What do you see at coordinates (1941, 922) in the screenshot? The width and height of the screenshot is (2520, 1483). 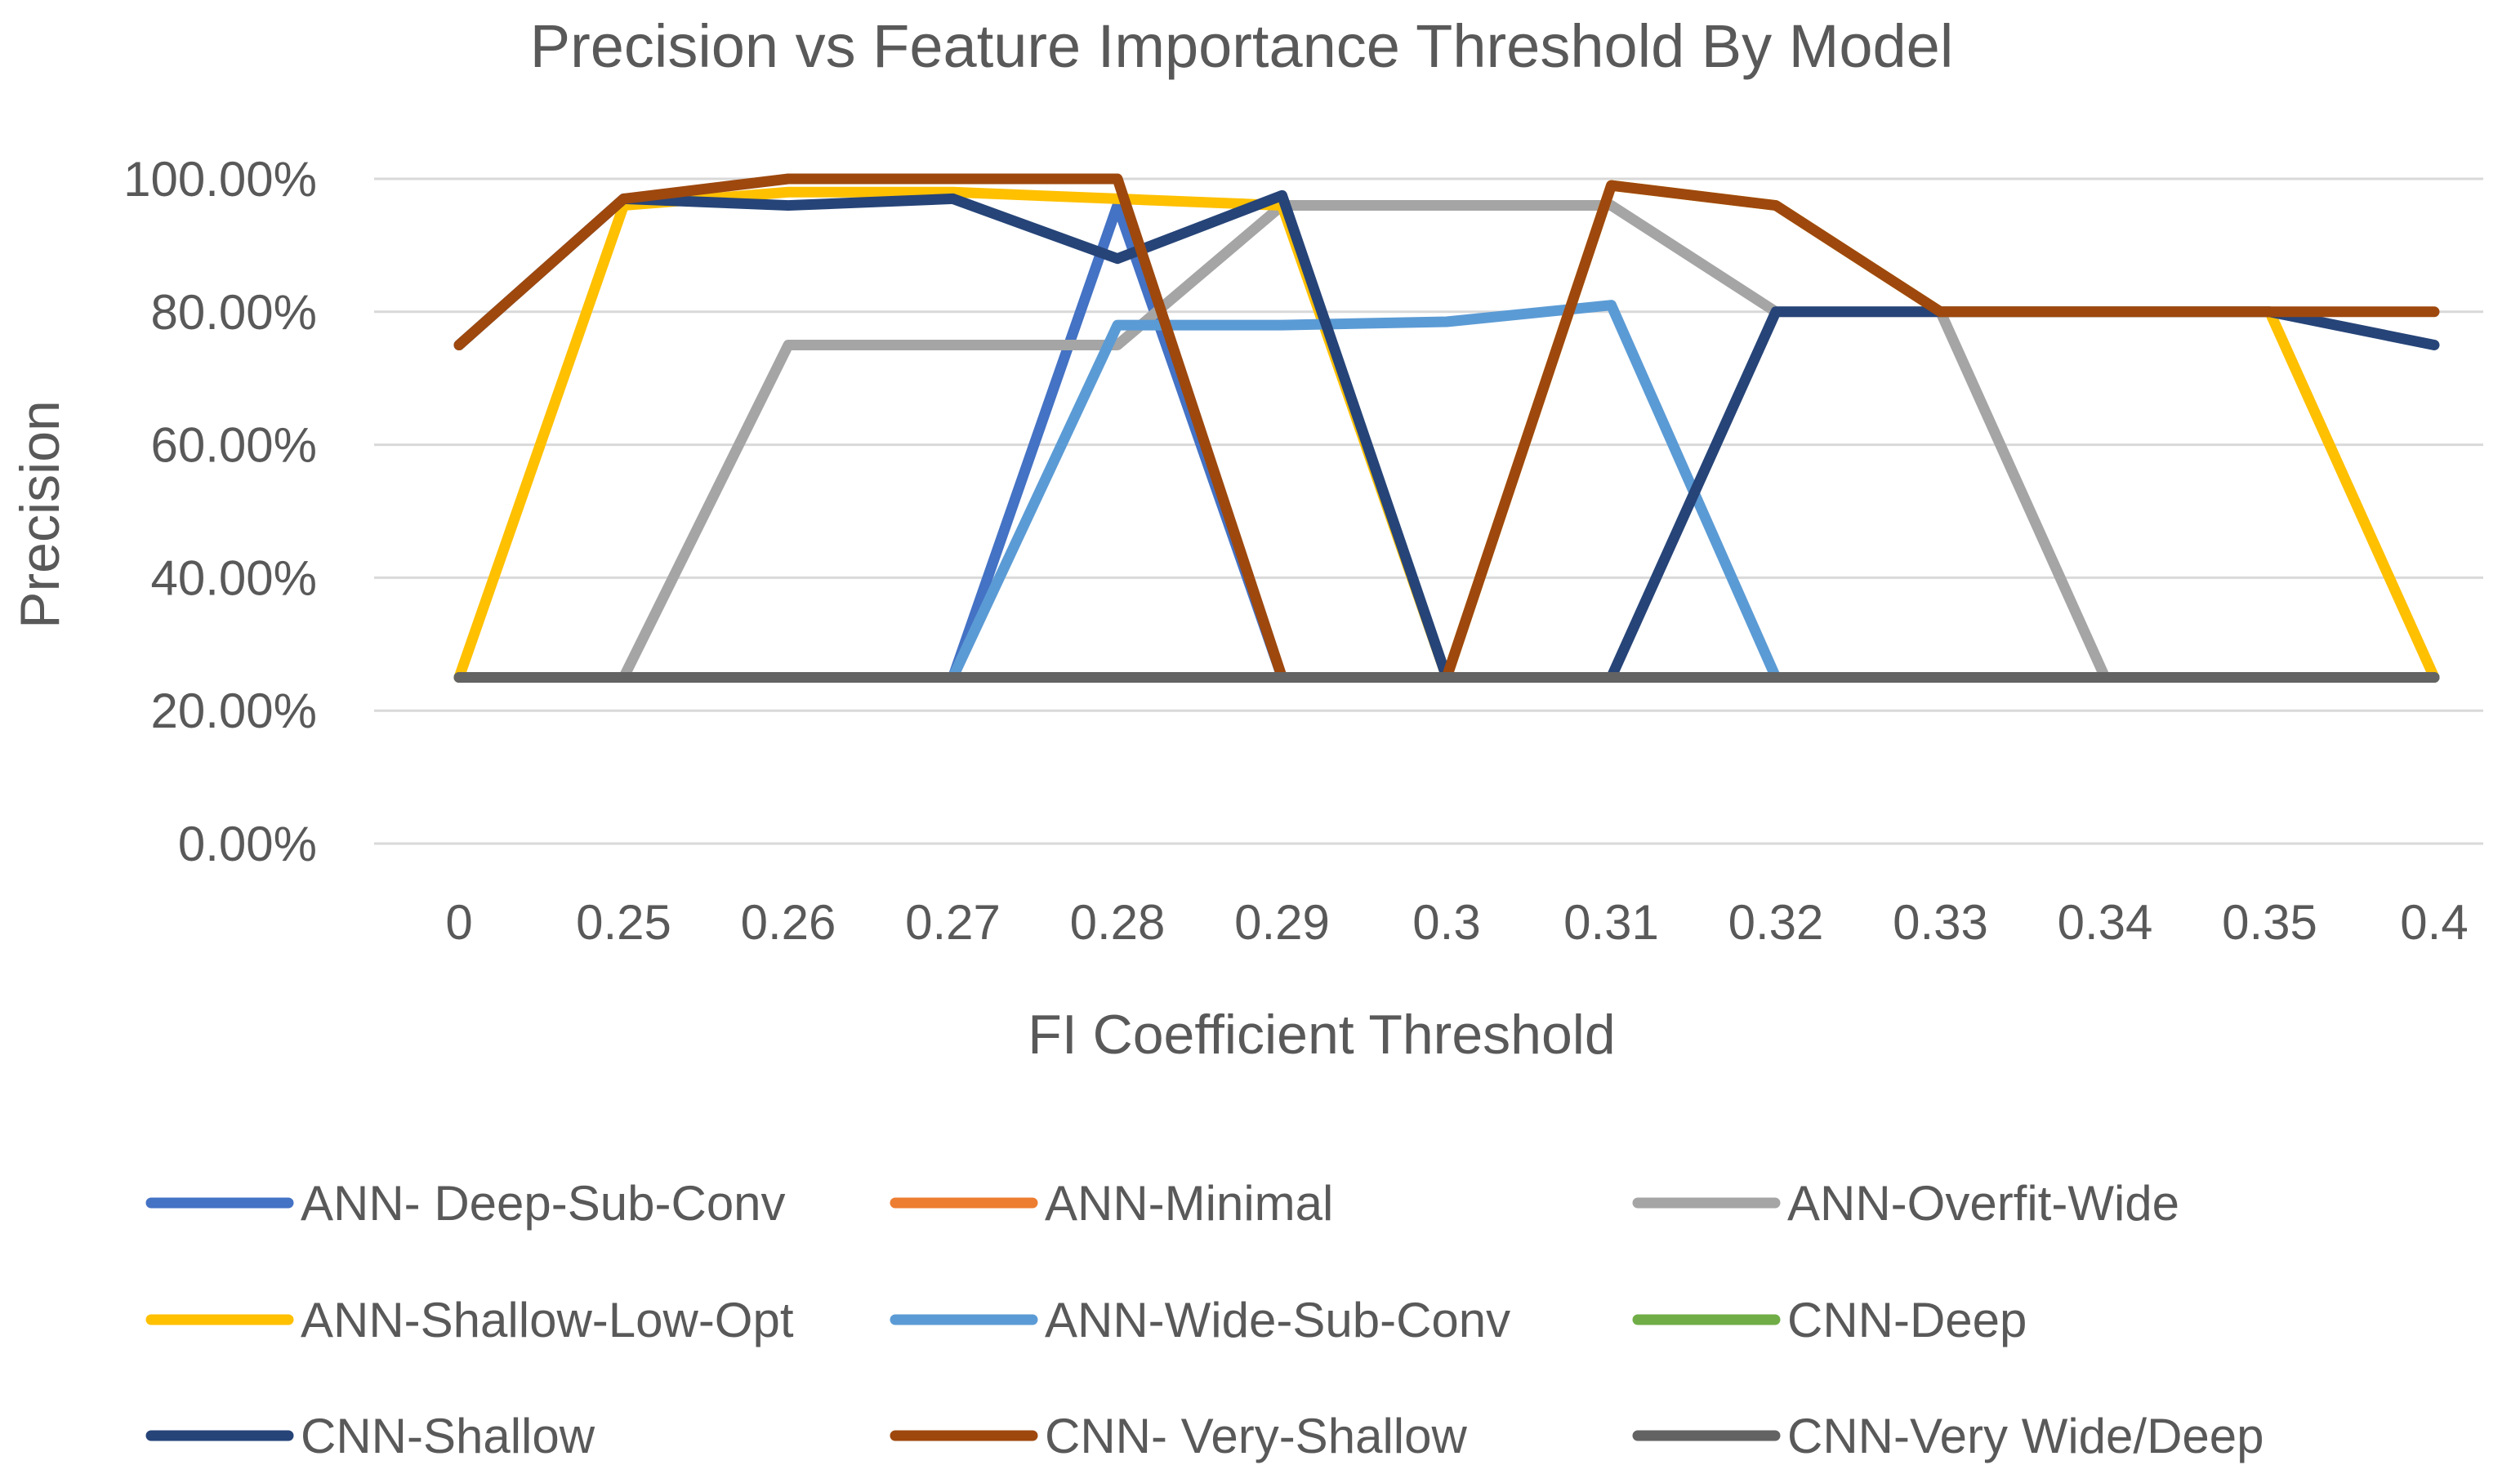 I see `x-tick-label: 0.33` at bounding box center [1941, 922].